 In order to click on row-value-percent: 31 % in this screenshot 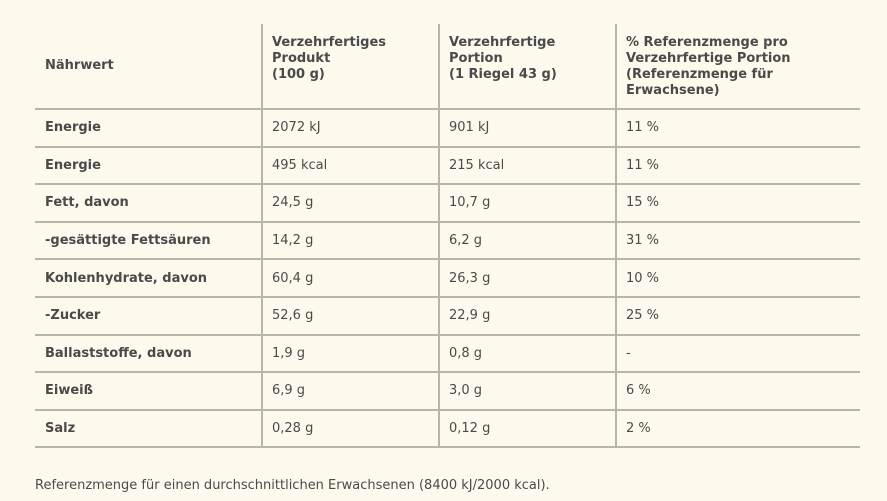, I will do `click(737, 240)`.